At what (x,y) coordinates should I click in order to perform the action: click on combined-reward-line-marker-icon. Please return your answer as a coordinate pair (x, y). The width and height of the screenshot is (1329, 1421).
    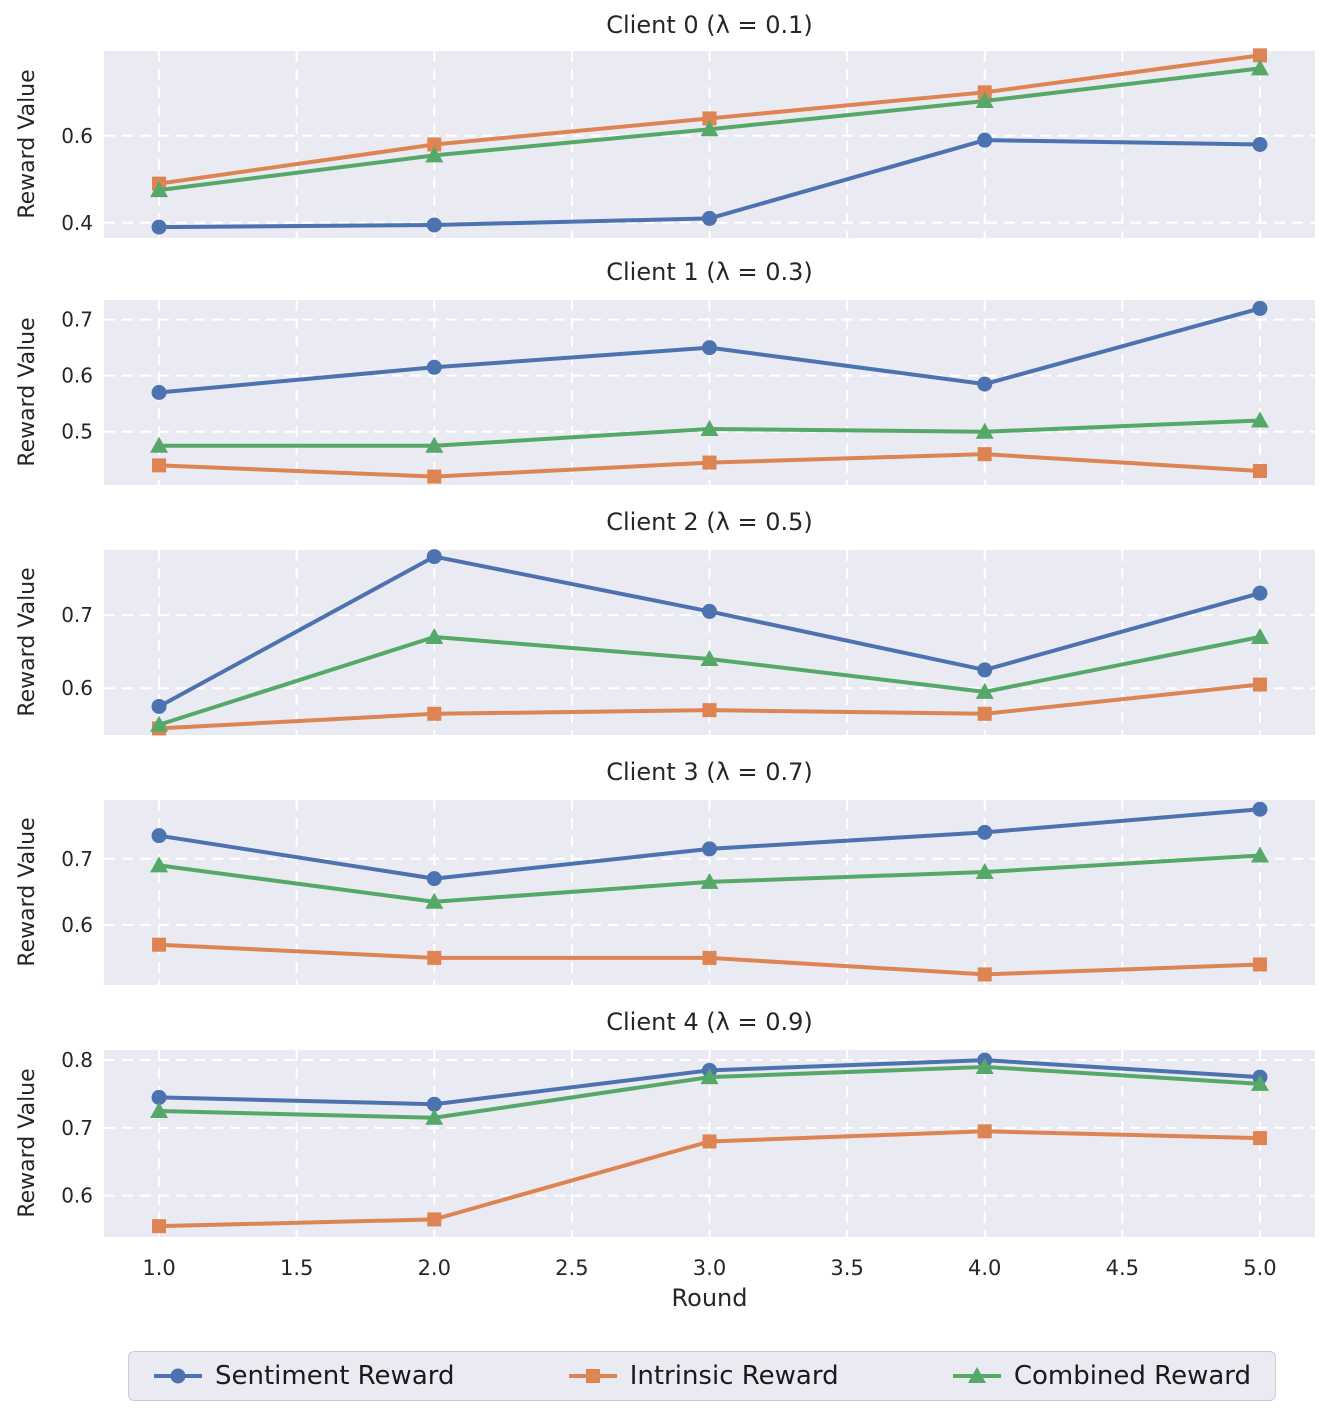
    Looking at the image, I should click on (976, 1375).